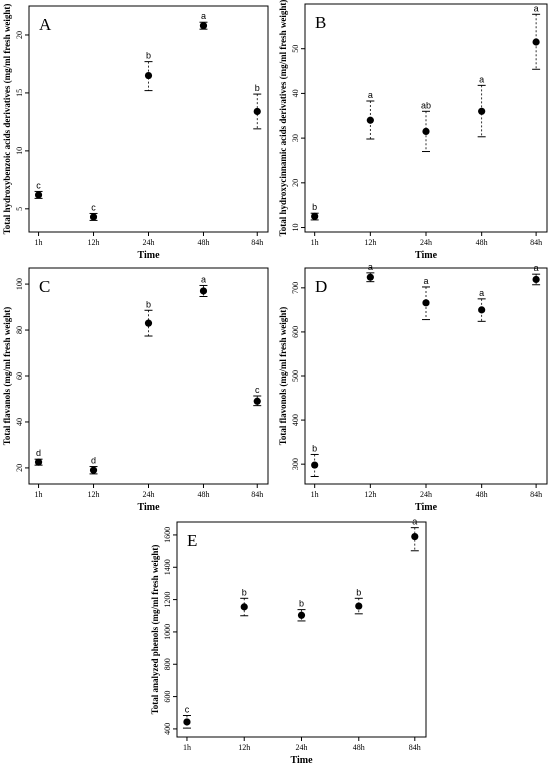 This screenshot has height=765, width=550. I want to click on y-tick-label: 1400, so click(167, 567).